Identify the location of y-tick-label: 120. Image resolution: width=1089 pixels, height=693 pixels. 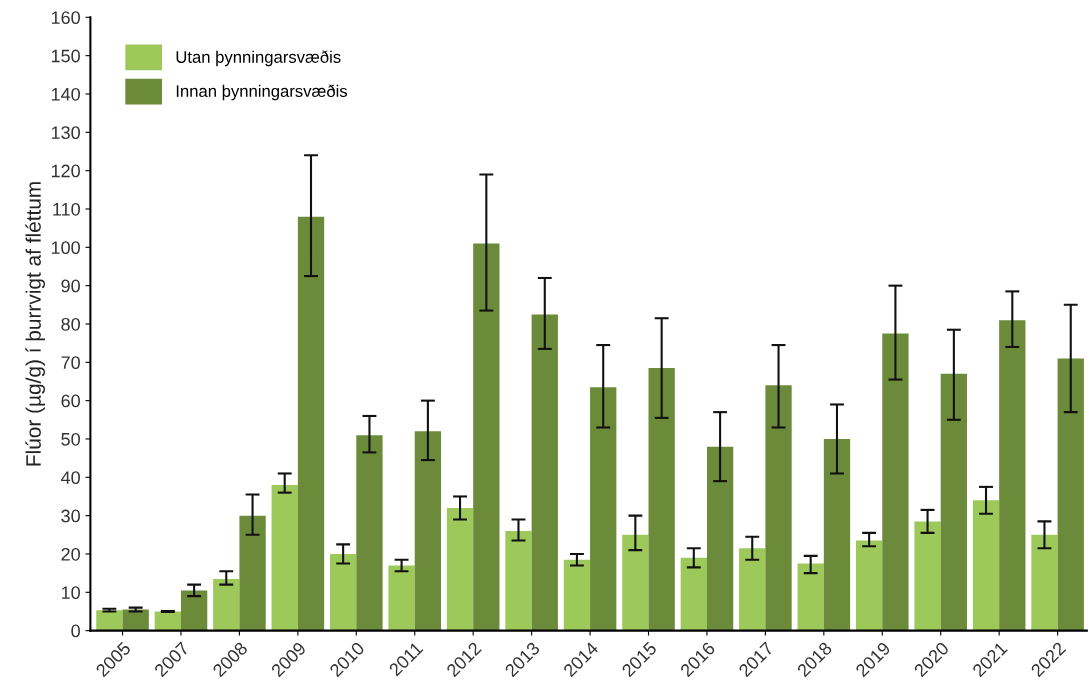
(65, 171).